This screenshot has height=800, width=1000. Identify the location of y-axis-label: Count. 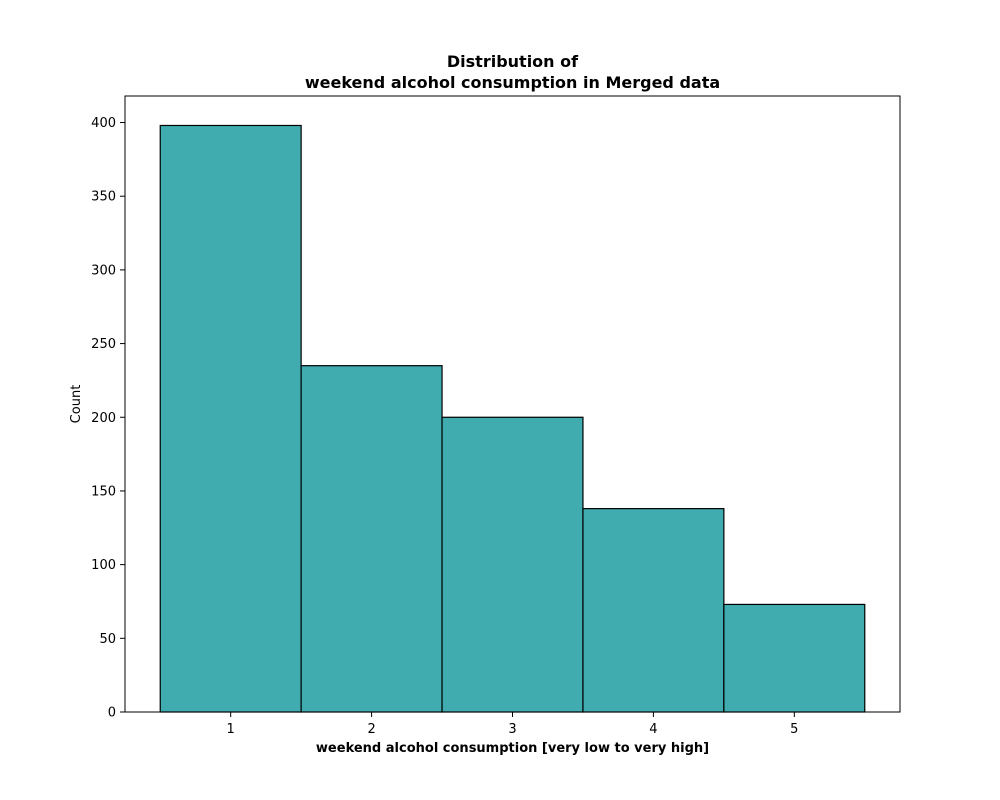
(76, 404).